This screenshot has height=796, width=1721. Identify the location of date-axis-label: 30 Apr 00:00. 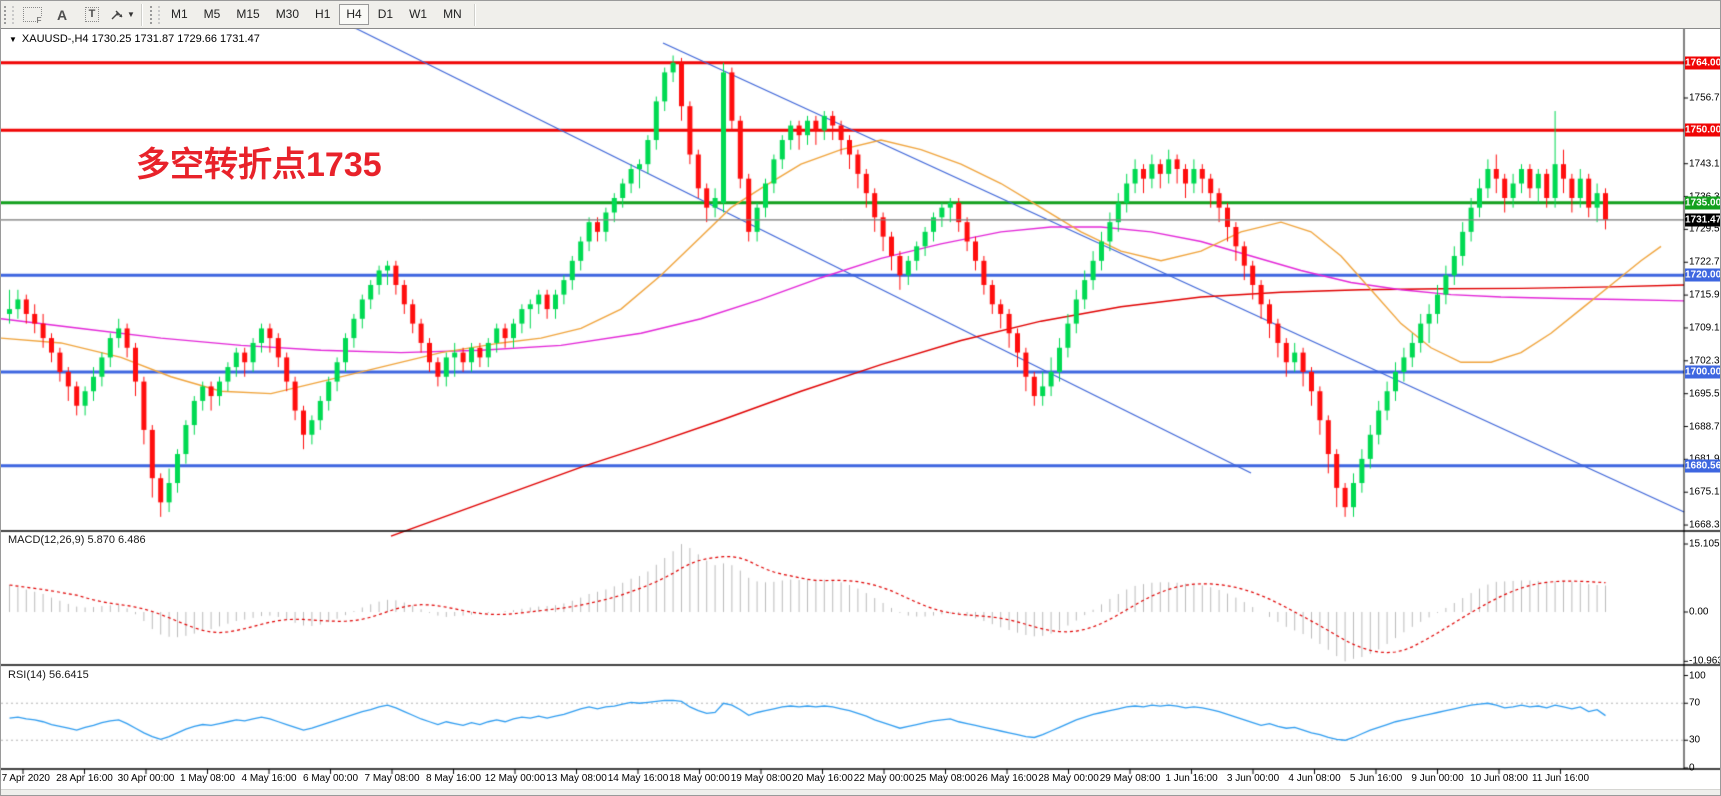
(146, 778).